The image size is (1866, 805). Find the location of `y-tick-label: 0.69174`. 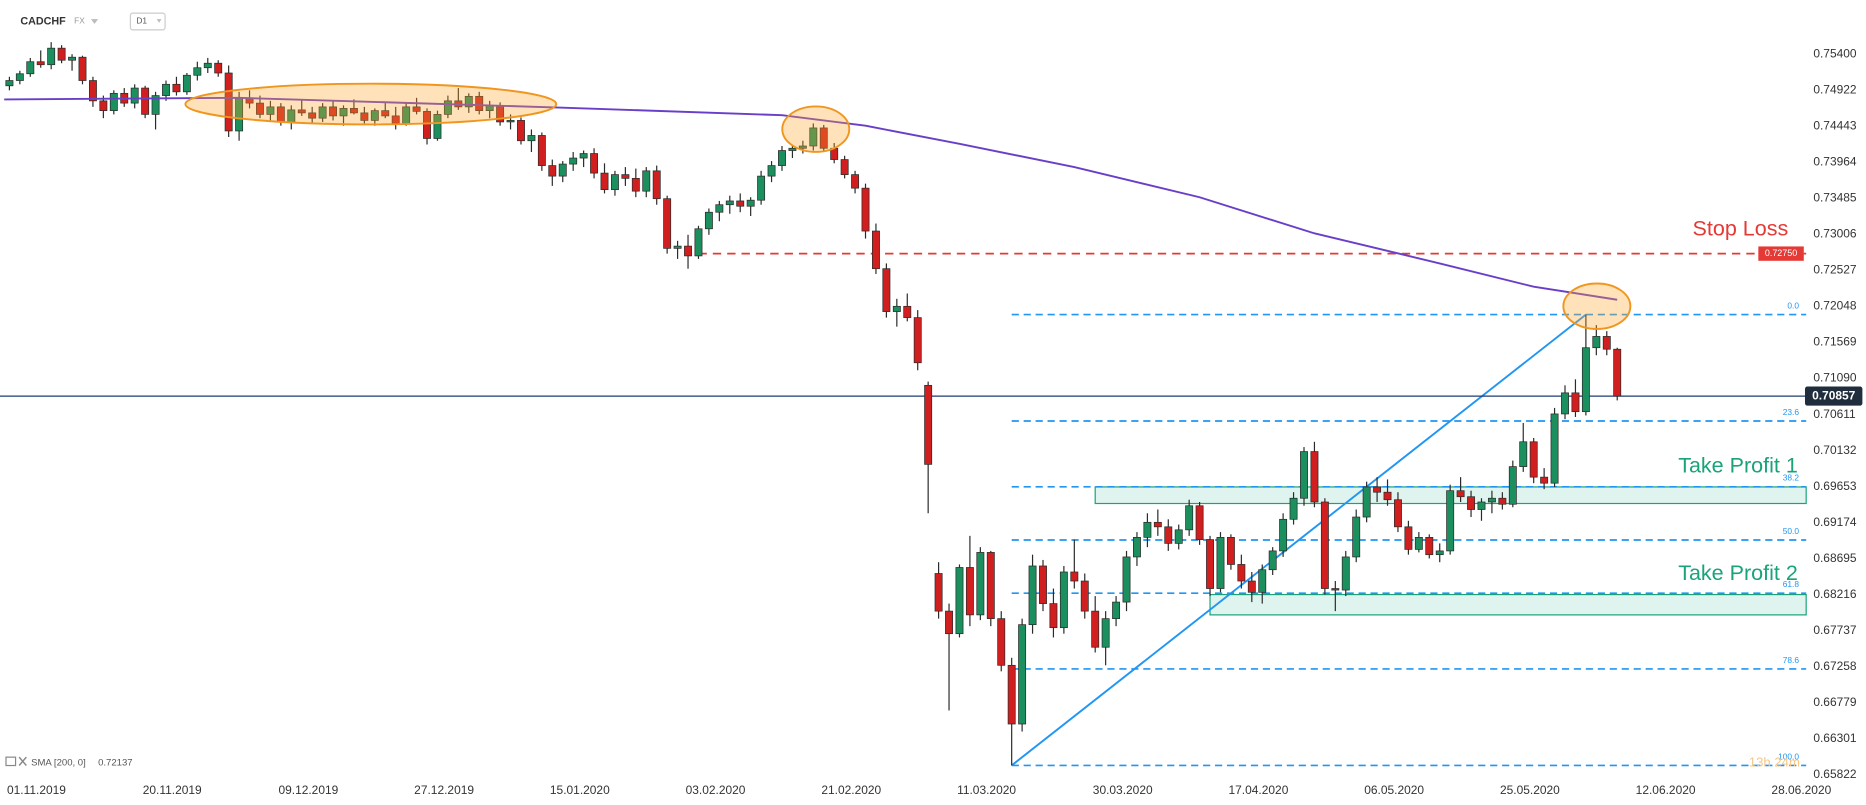

y-tick-label: 0.69174 is located at coordinates (1835, 522).